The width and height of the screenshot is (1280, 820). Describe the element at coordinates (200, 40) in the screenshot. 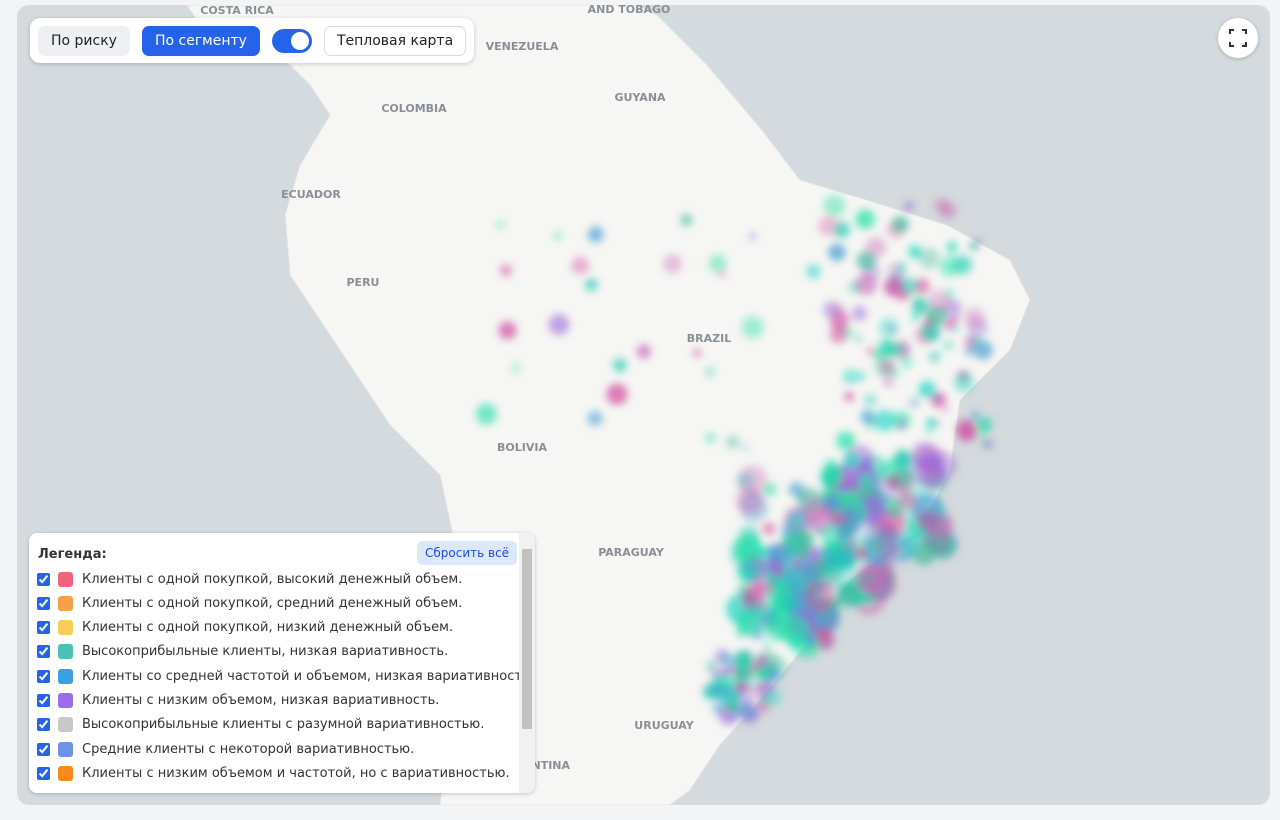

I see `toolbar-button: По сегменту` at that location.